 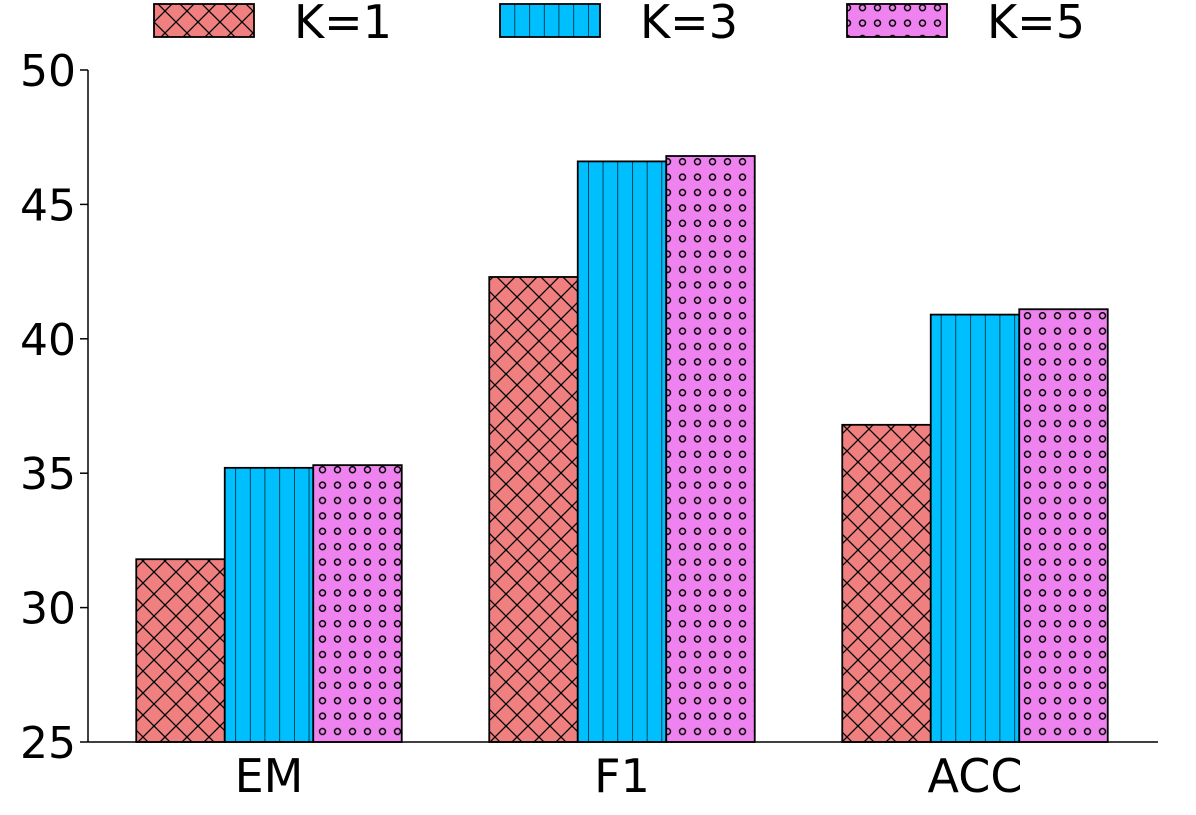 What do you see at coordinates (272, 24) in the screenshot?
I see `legend-item-K1: K=1` at bounding box center [272, 24].